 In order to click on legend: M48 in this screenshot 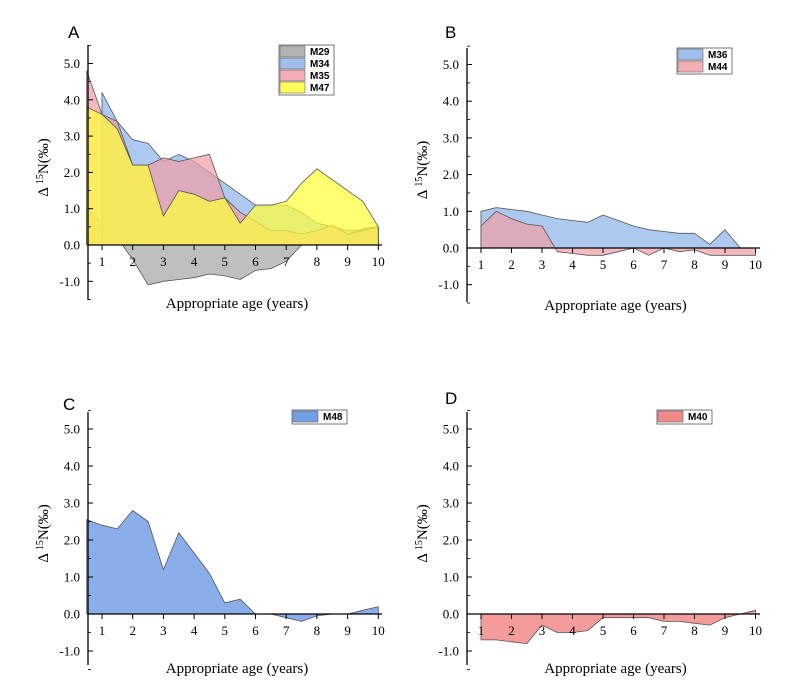, I will do `click(319, 417)`.